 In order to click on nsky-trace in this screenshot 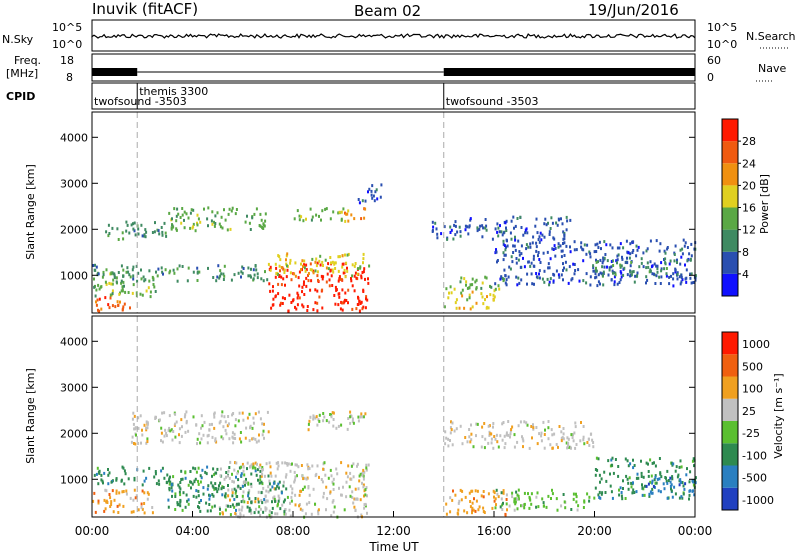, I will do `click(393, 36)`.